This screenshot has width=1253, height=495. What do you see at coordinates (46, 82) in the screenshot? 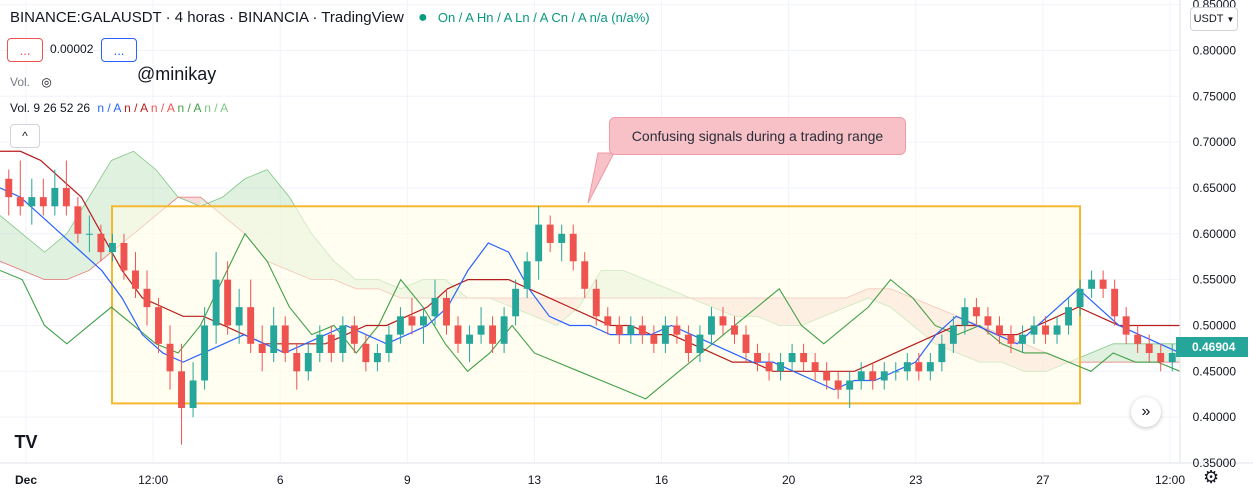
I see `eye-hidden-icon: ◎` at bounding box center [46, 82].